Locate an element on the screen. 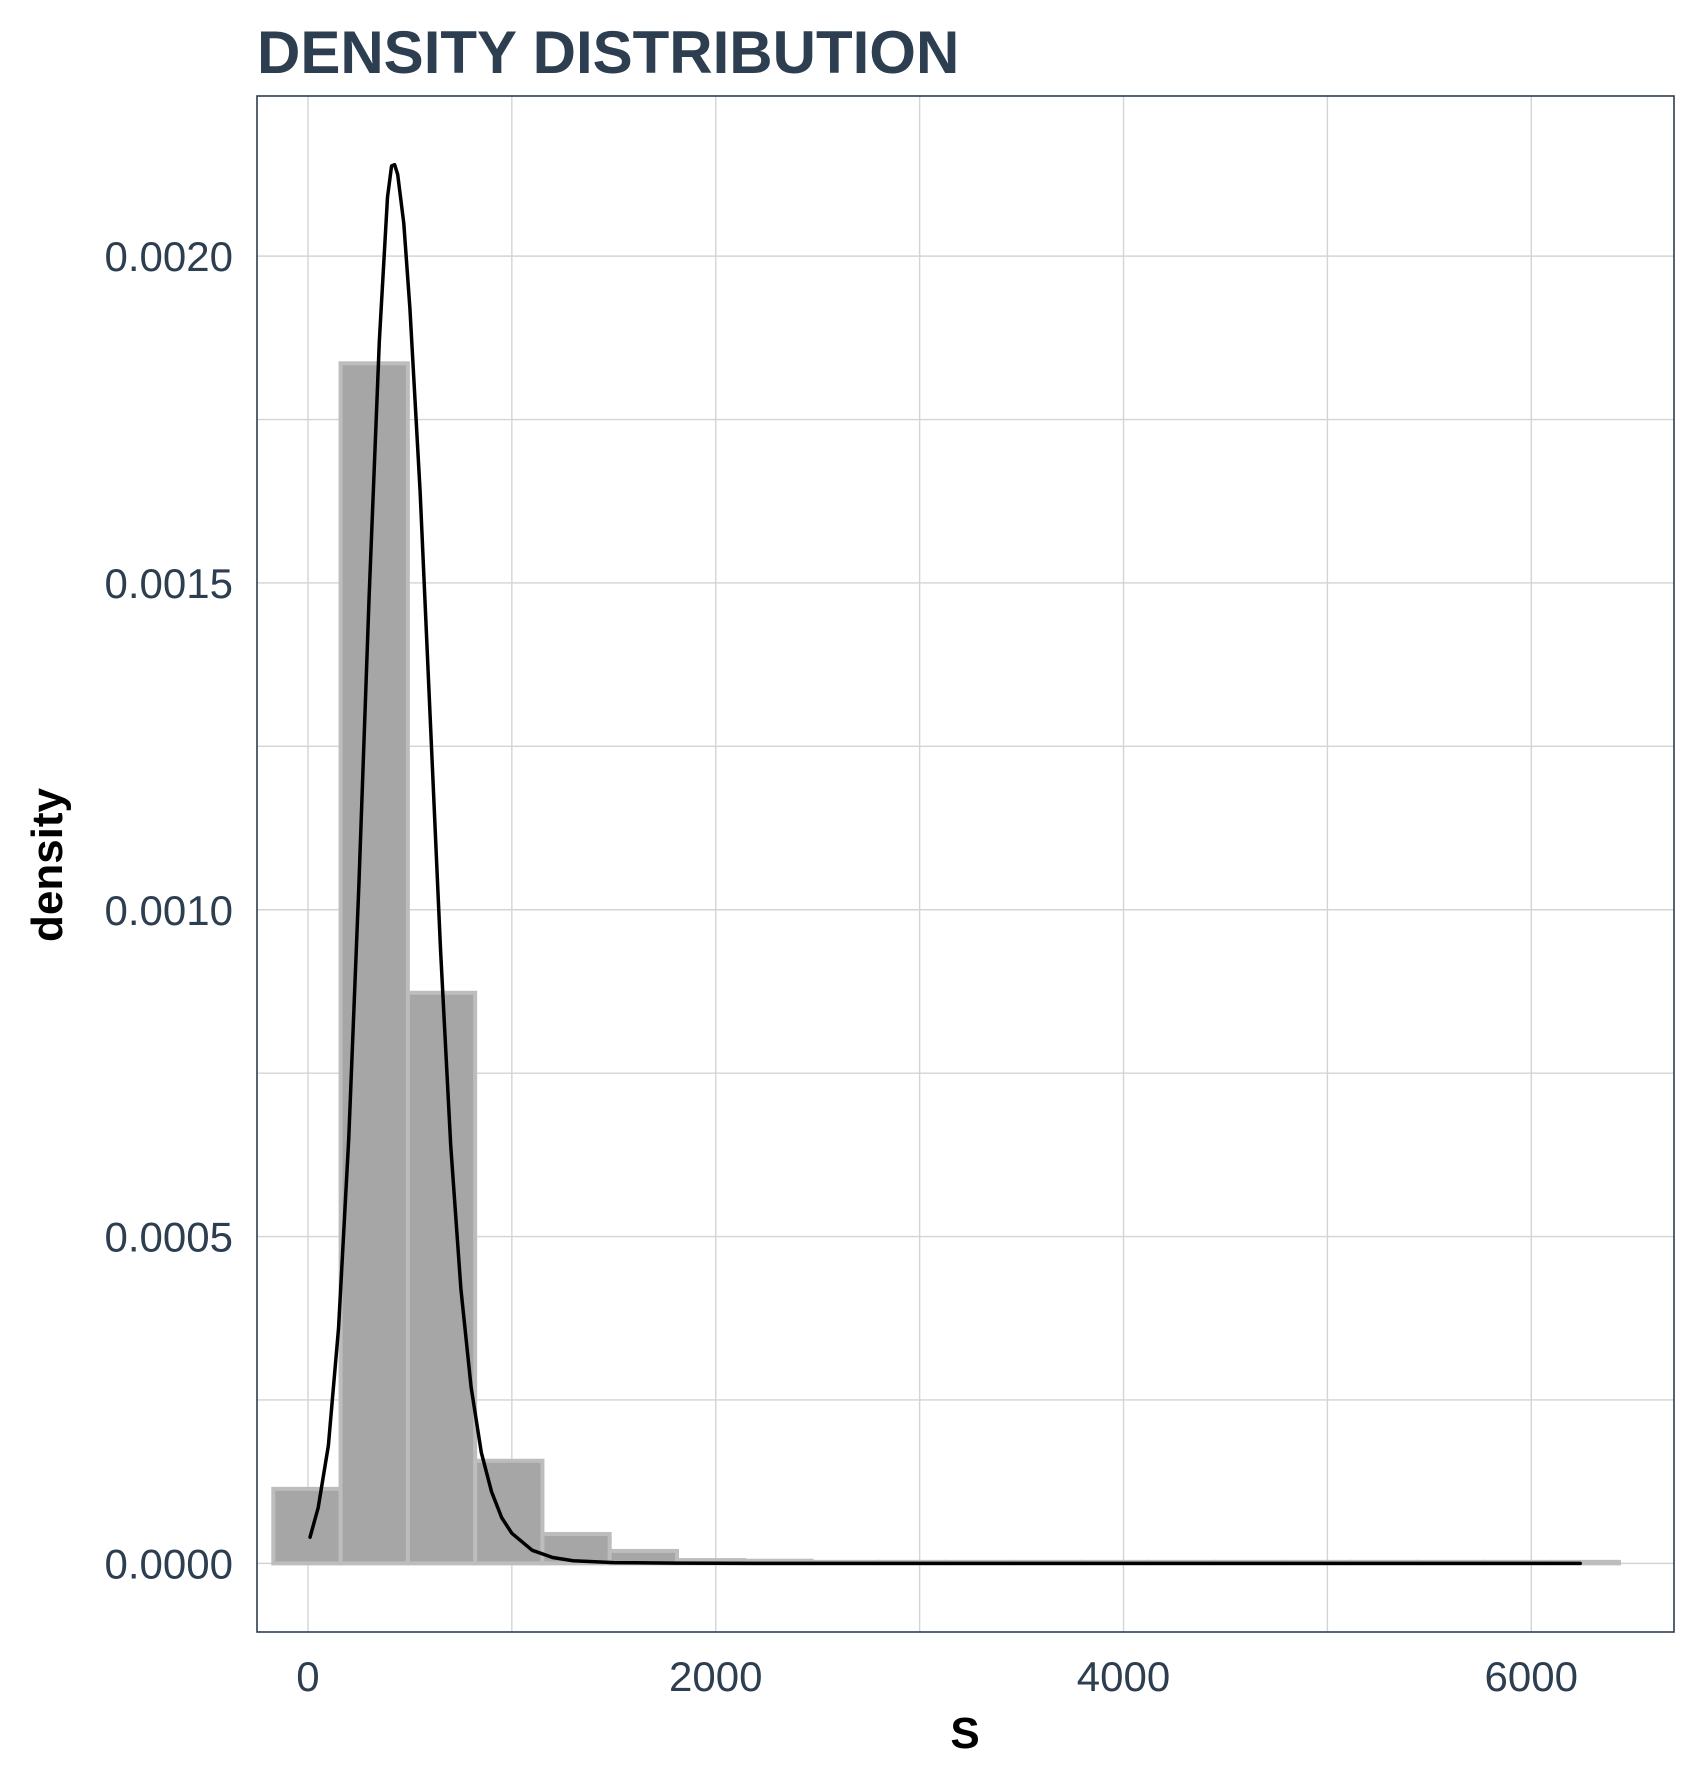 The image size is (1699, 1784). x-tick-label: 0 is located at coordinates (307, 1676).